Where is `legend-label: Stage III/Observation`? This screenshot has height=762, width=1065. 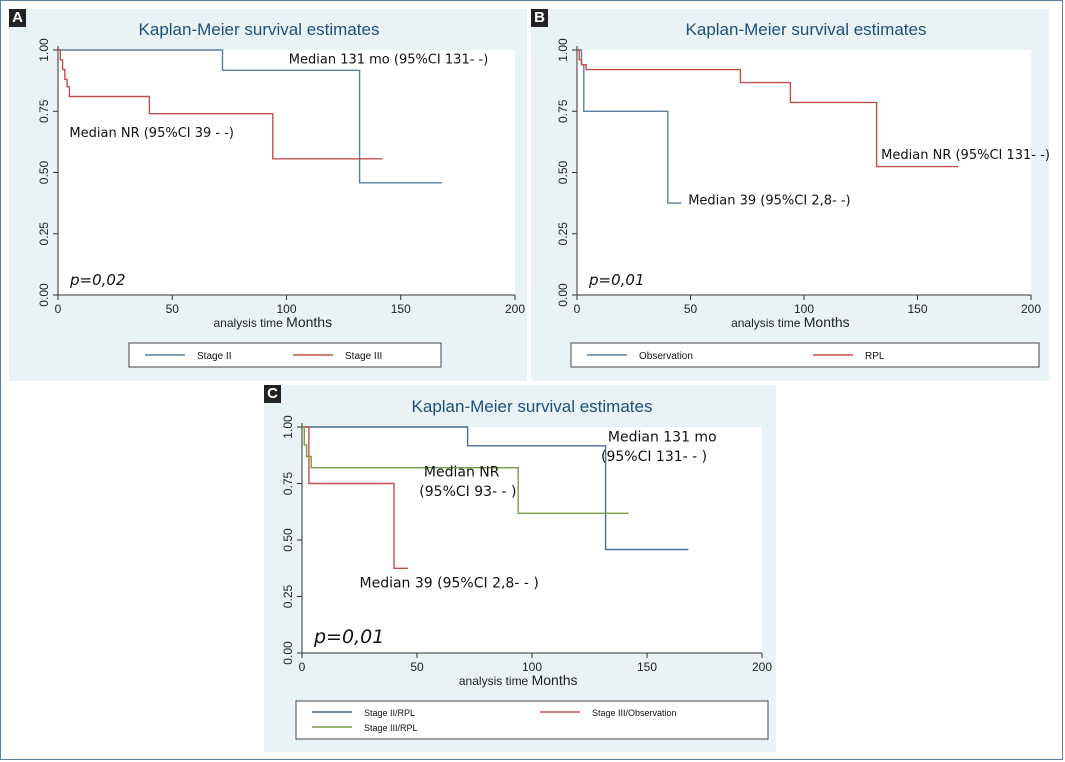
legend-label: Stage III/Observation is located at coordinates (634, 713).